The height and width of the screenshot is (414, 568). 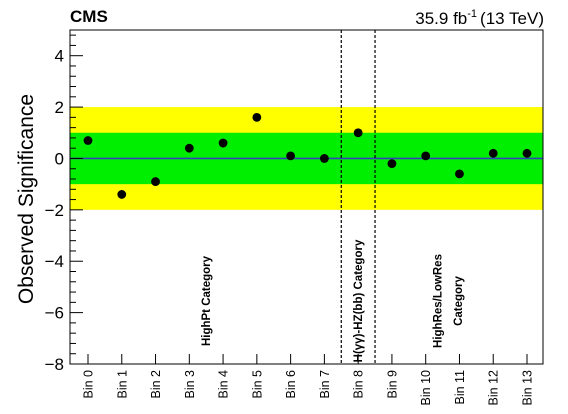 What do you see at coordinates (59, 158) in the screenshot?
I see `y-tick-label: 0` at bounding box center [59, 158].